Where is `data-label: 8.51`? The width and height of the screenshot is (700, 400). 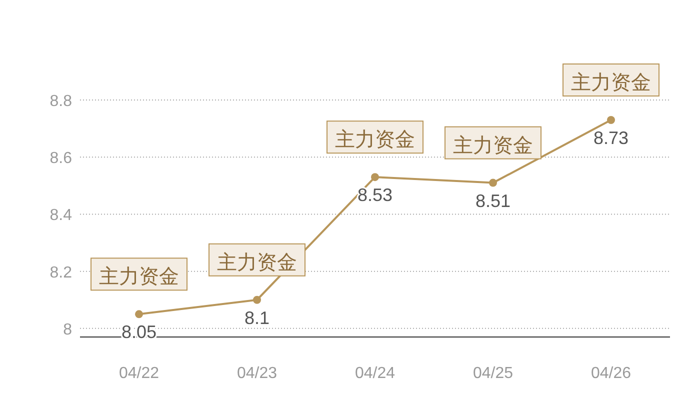
data-label: 8.51 is located at coordinates (493, 200).